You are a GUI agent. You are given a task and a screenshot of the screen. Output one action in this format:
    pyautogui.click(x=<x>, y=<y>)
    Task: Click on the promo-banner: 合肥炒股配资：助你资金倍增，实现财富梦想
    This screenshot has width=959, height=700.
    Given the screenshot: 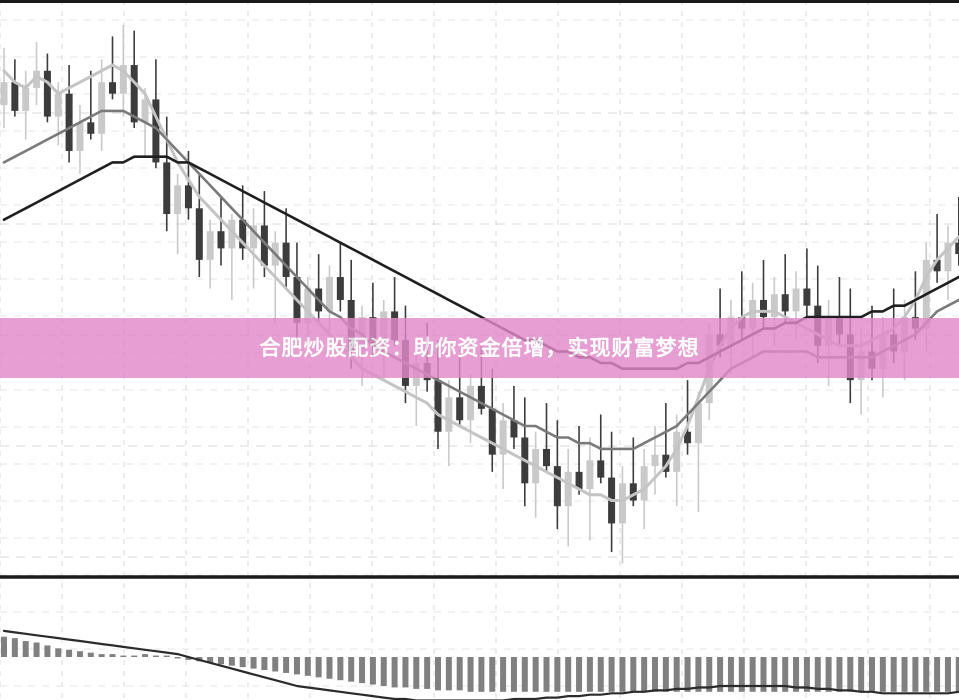 What is the action you would take?
    pyautogui.click(x=479, y=348)
    